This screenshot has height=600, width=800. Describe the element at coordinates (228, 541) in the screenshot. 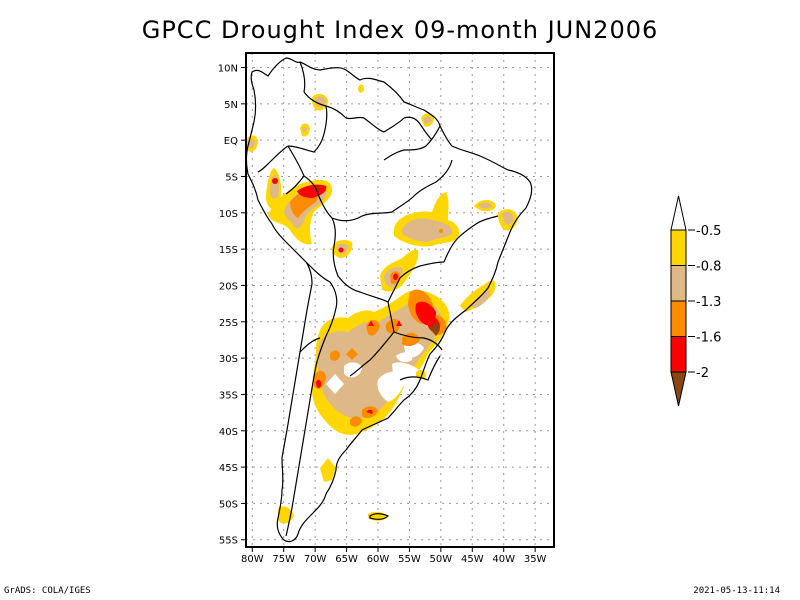

I see `lat-tick-label: 55S` at that location.